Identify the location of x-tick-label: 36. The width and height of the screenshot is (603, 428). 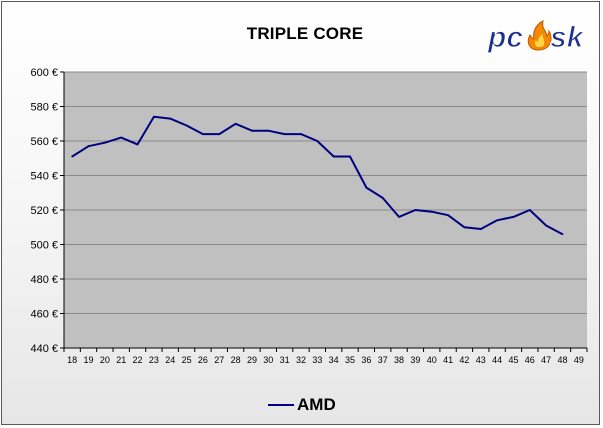
(366, 360).